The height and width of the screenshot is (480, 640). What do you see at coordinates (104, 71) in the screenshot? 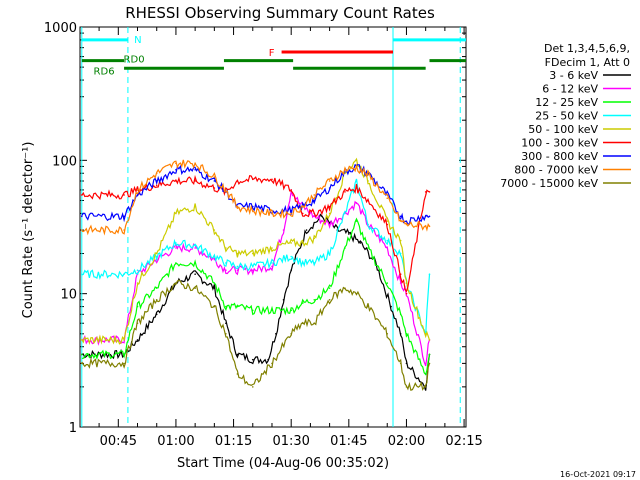
I see `flag-label-rd6: RD6` at bounding box center [104, 71].